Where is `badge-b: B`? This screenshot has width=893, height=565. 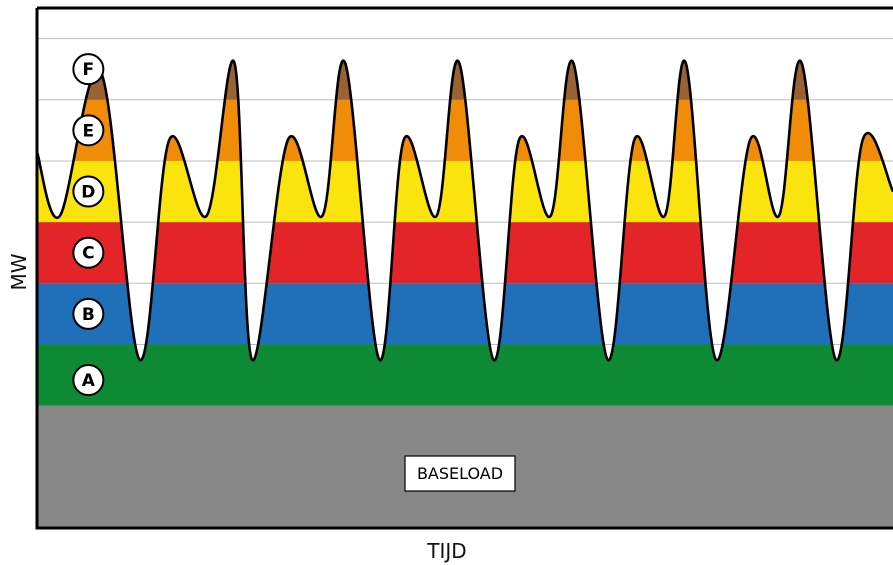
badge-b: B is located at coordinates (88, 313).